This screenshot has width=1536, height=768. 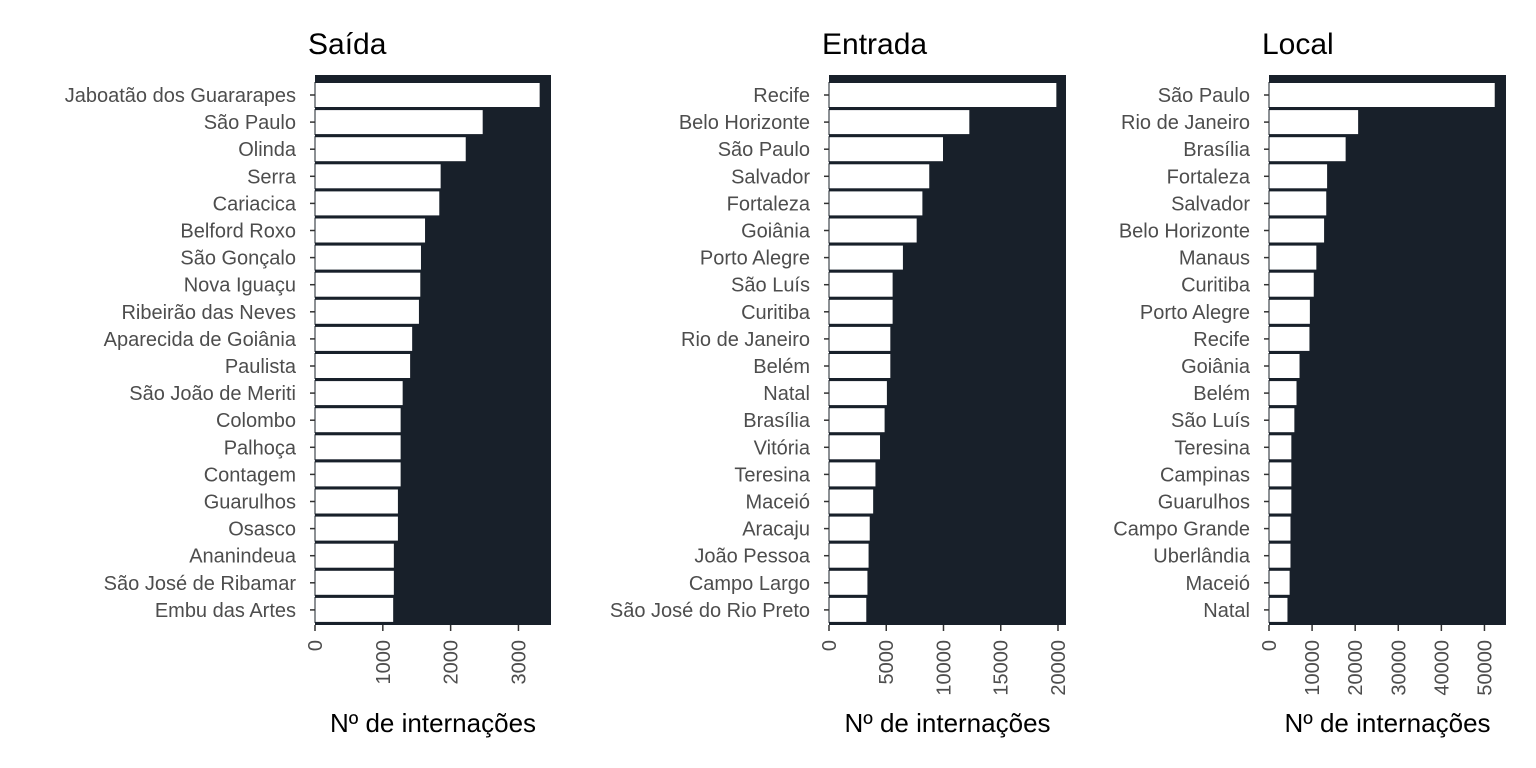 What do you see at coordinates (261, 367) in the screenshot?
I see `category-label: Paulista` at bounding box center [261, 367].